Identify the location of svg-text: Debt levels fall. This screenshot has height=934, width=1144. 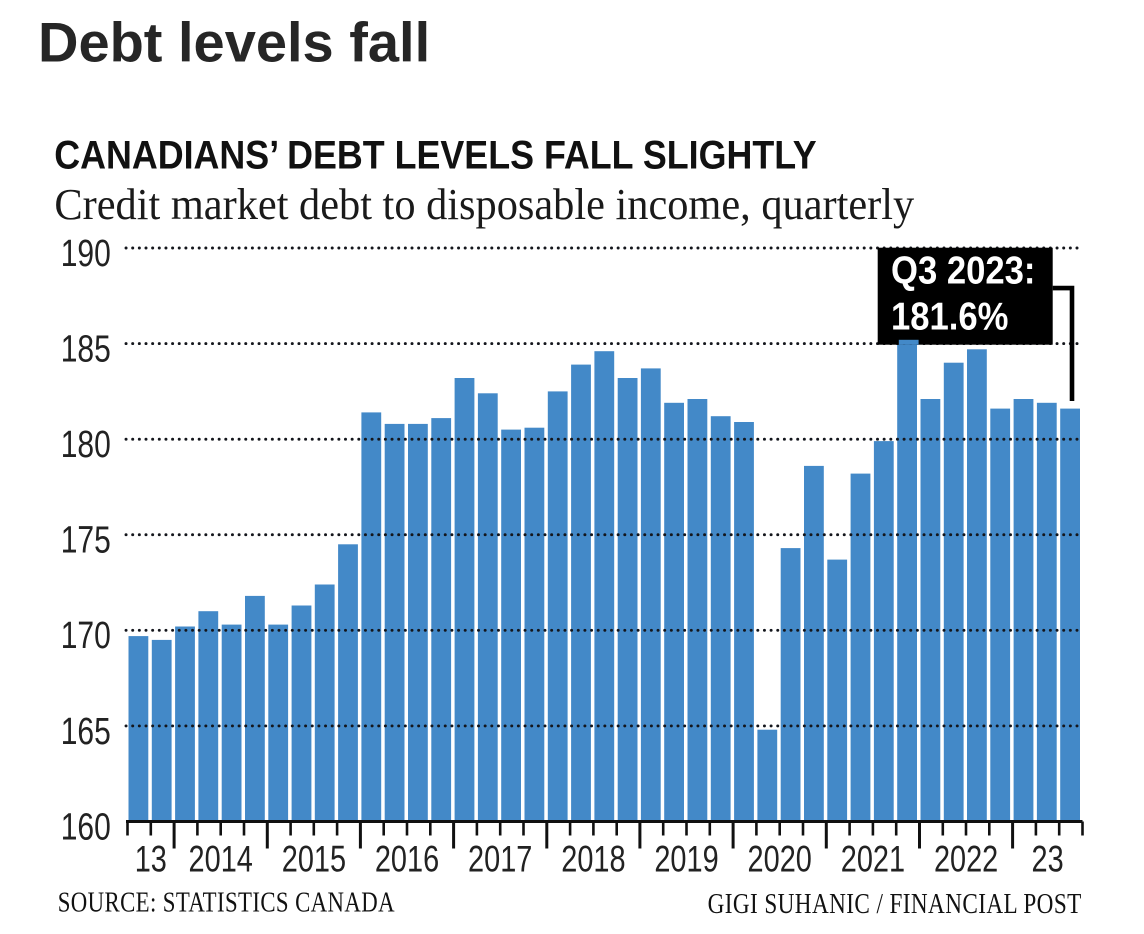
(234, 41).